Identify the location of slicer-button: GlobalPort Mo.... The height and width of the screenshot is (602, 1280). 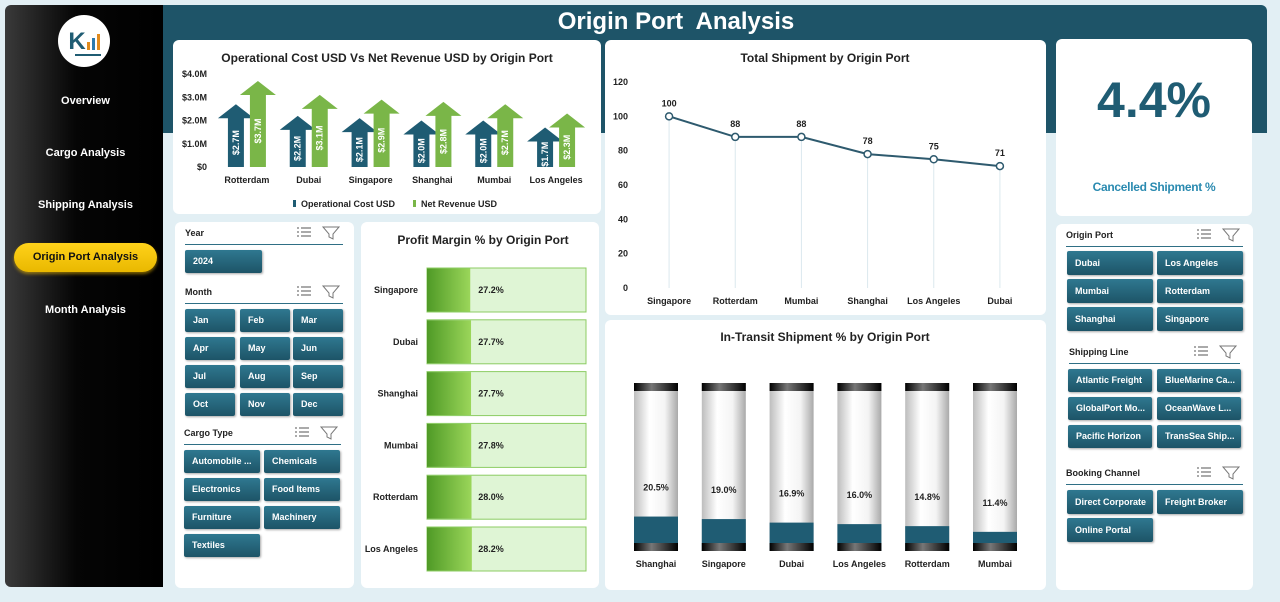
(1110, 408).